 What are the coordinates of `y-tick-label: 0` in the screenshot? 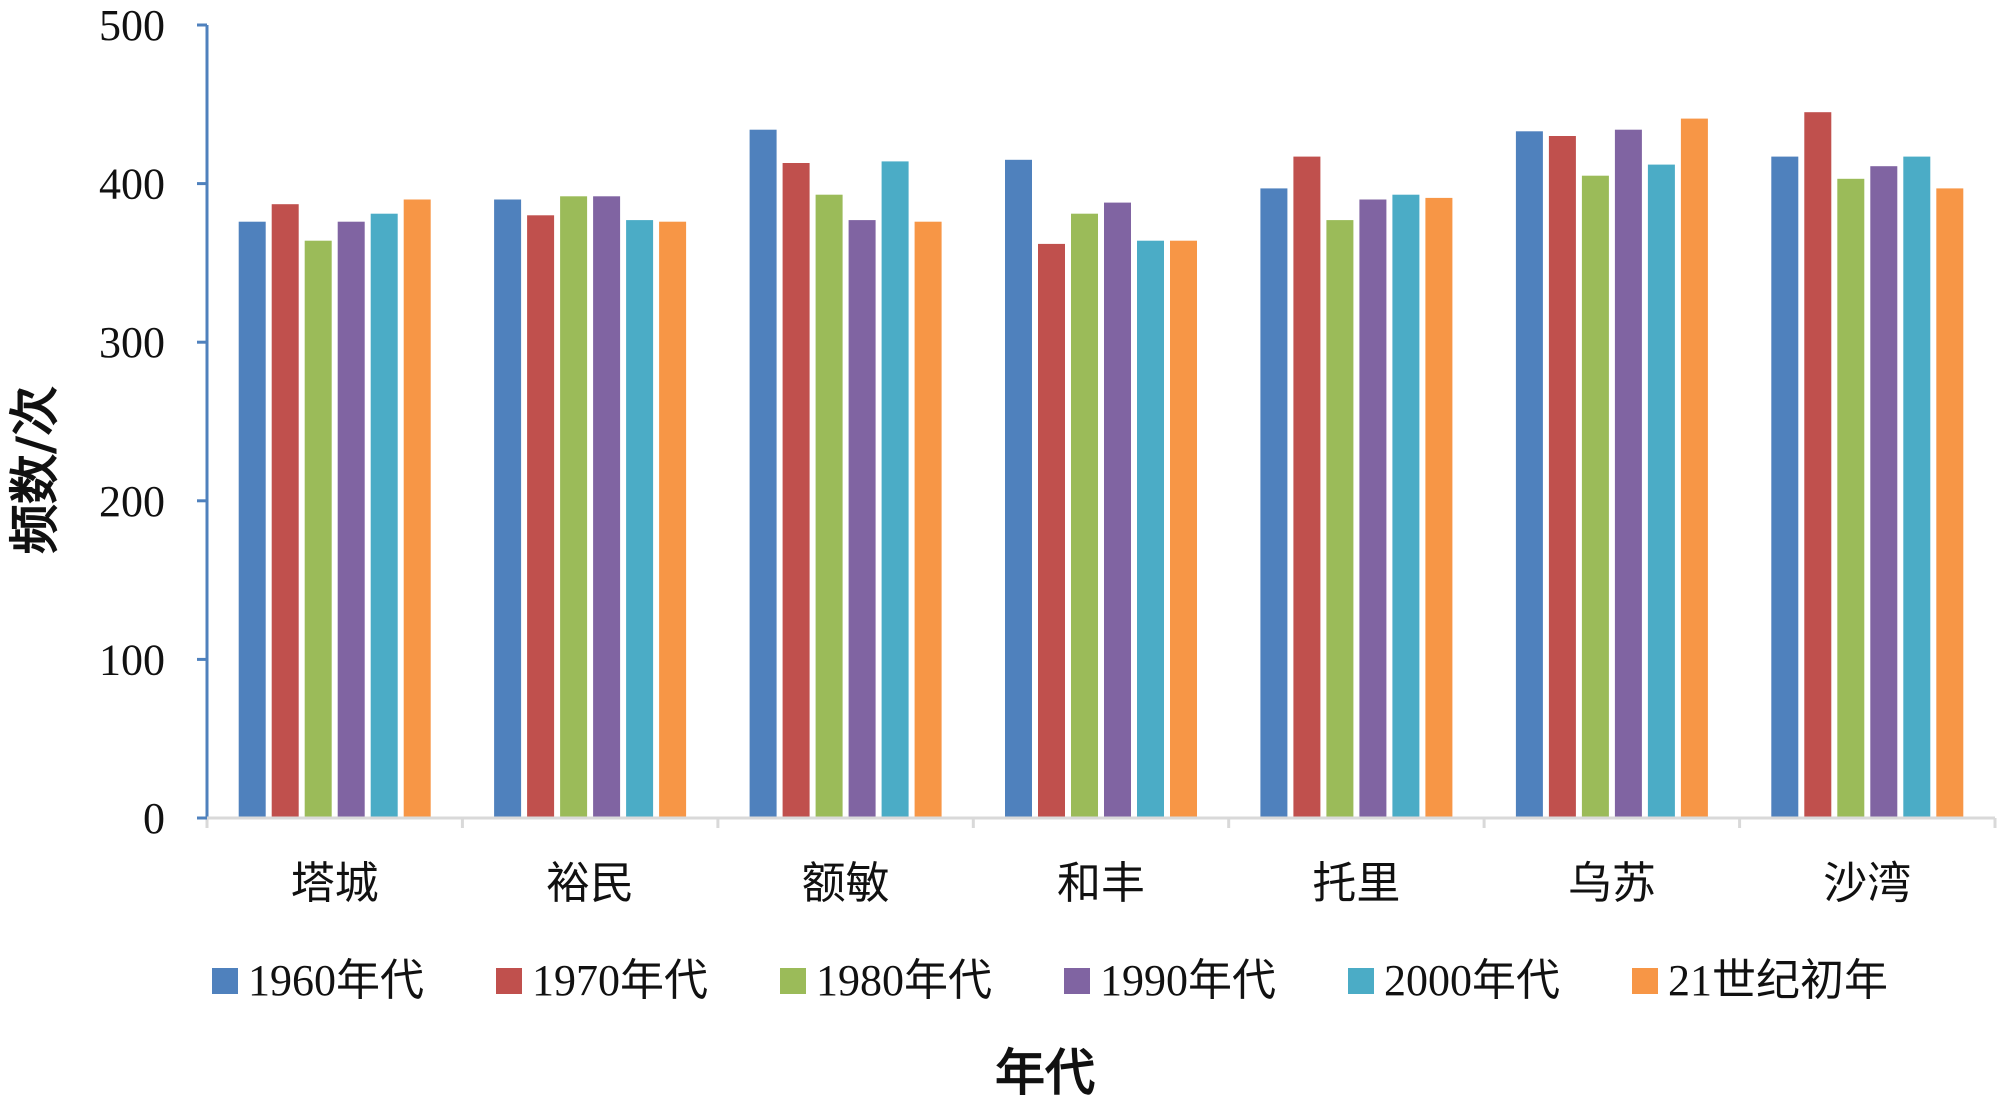 It's located at (154, 818).